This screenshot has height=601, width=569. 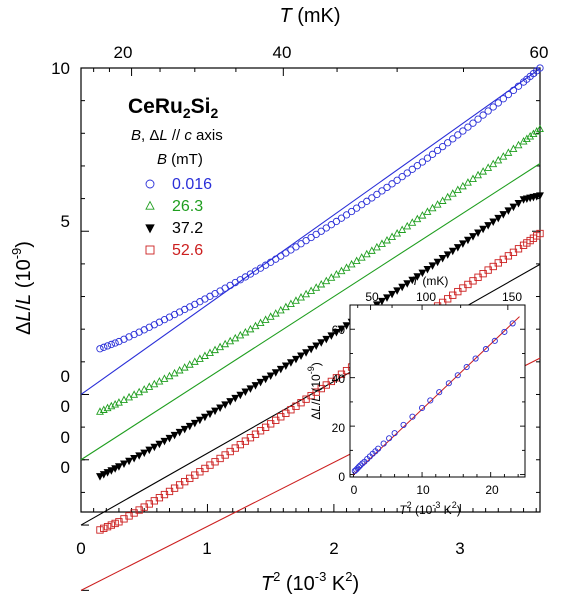 I want to click on inset-x-tick-label: 10, so click(x=423, y=490).